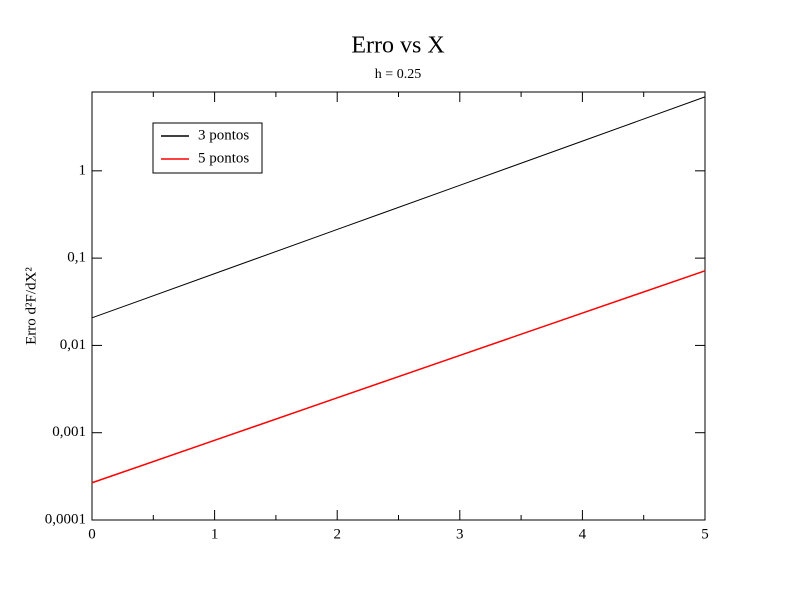 The height and width of the screenshot is (612, 792). What do you see at coordinates (83, 170) in the screenshot?
I see `y-tick-label: 1` at bounding box center [83, 170].